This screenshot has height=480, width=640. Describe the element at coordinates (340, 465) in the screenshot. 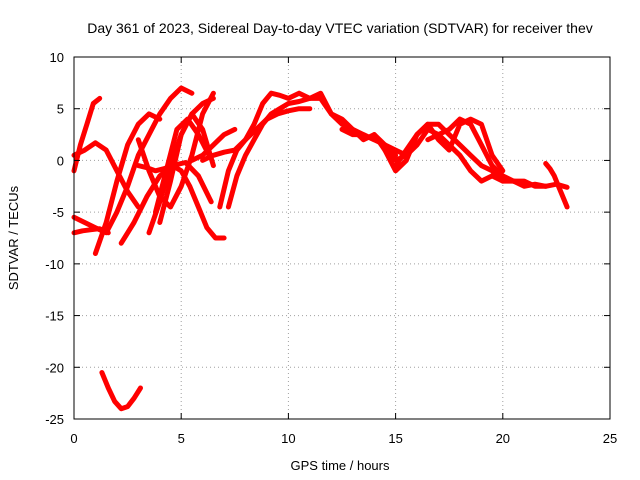

I see `x-axis-label: GPS time / hours` at that location.